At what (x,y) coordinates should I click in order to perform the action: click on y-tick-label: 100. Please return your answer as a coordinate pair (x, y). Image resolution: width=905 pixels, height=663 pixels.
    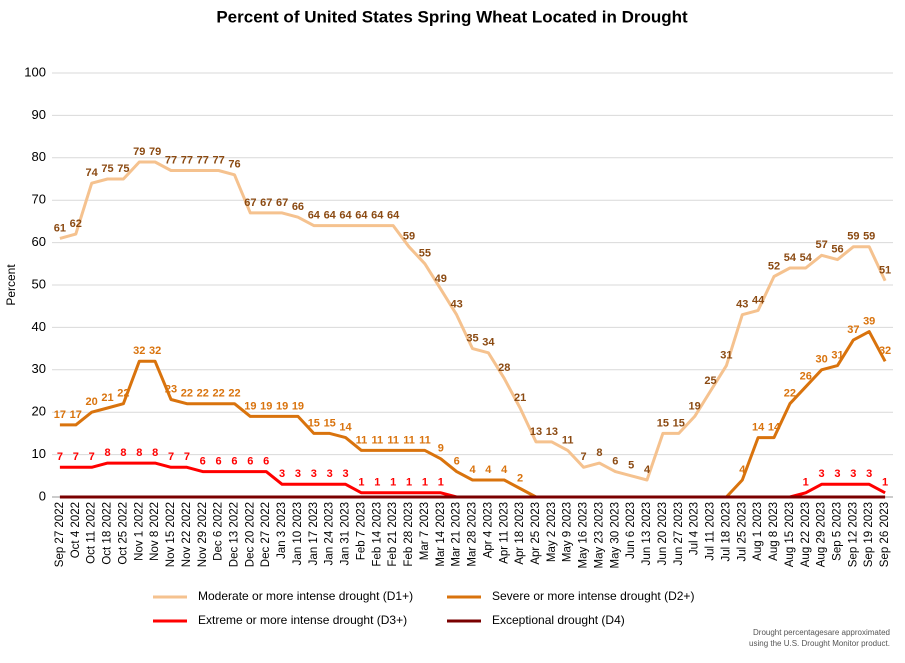
    Looking at the image, I should click on (35, 71).